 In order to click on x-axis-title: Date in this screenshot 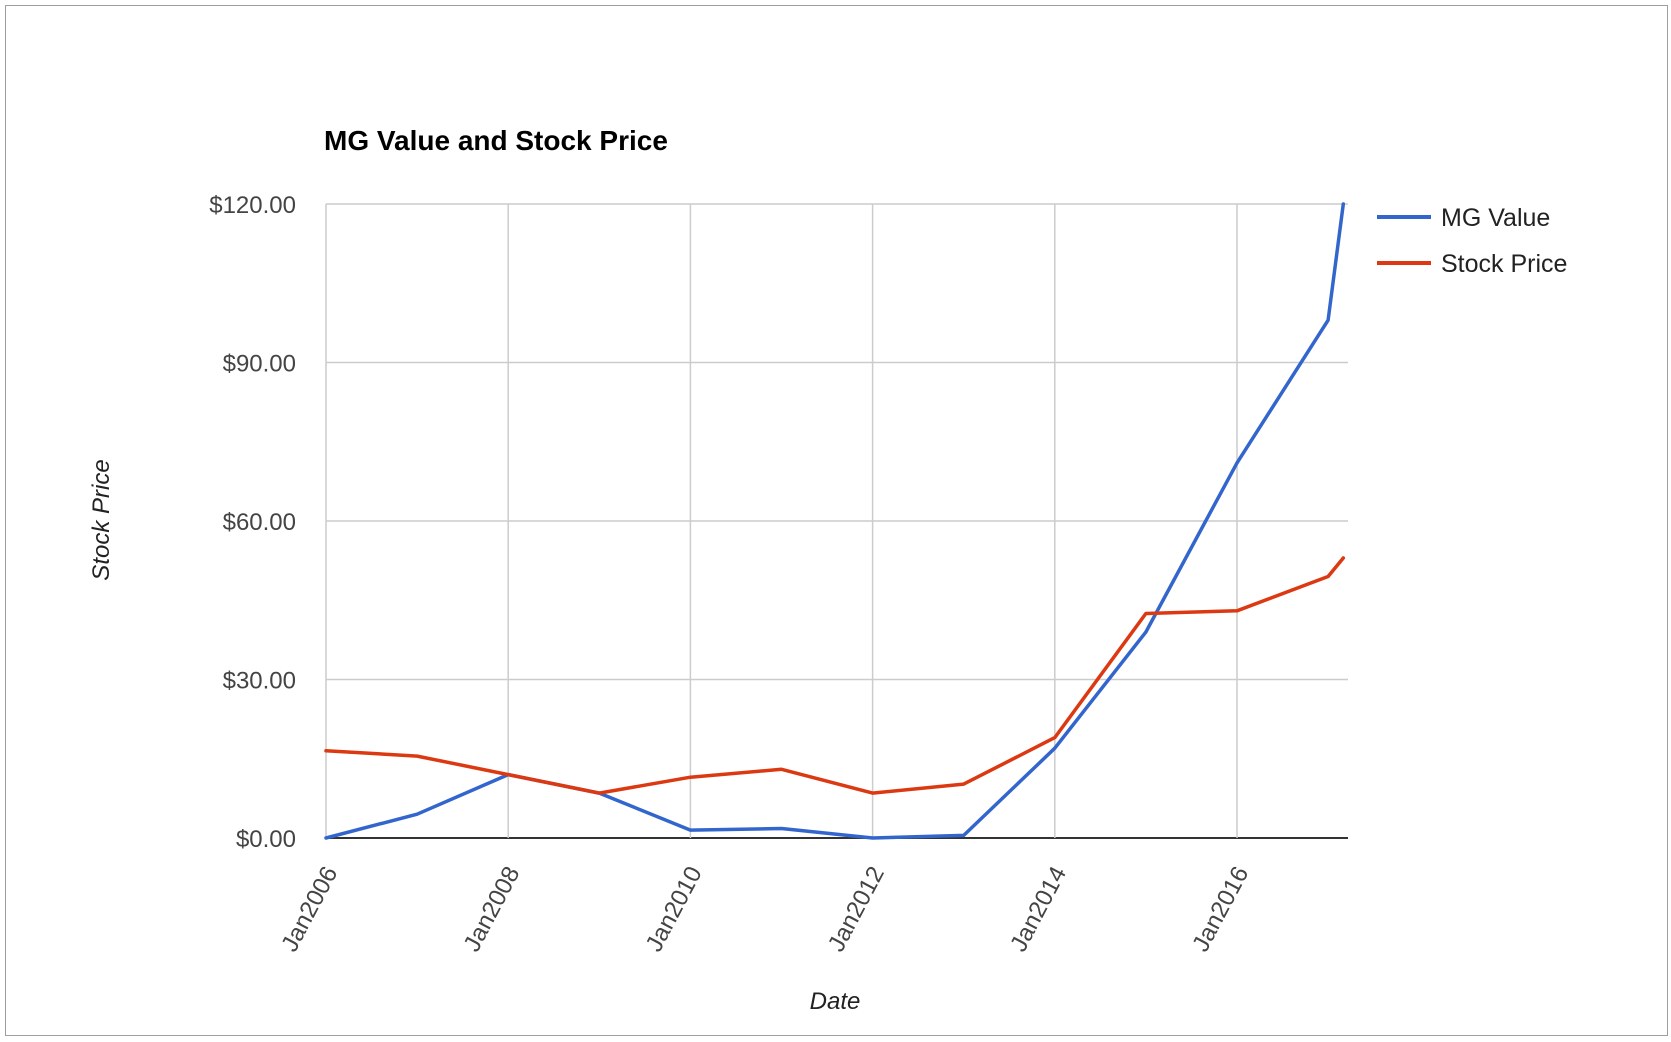, I will do `click(835, 1001)`.